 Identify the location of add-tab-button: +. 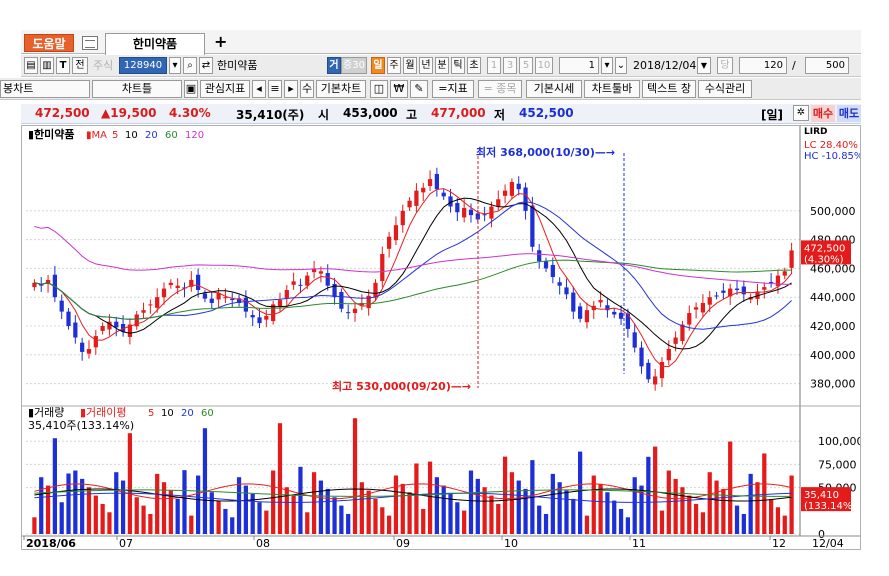
(221, 41).